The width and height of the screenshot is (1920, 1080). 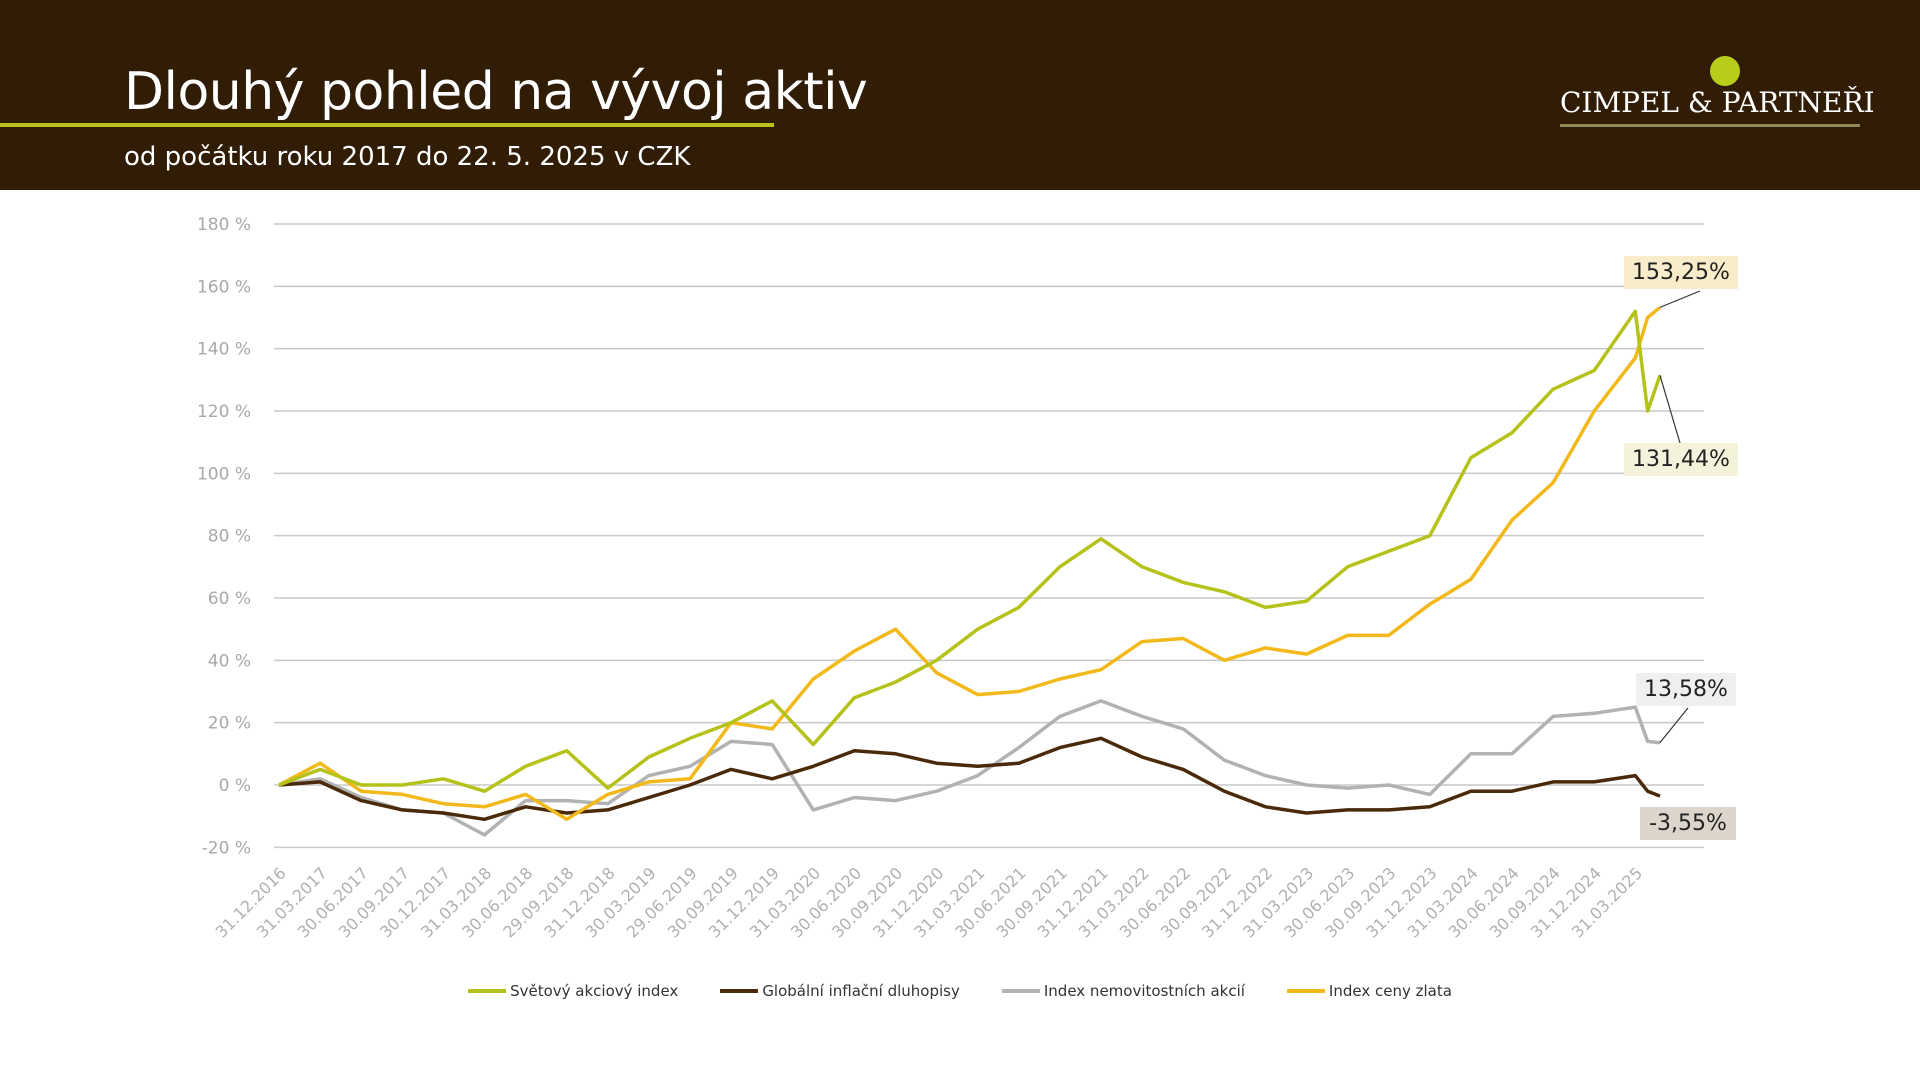 I want to click on y-tick-label: -20 %, so click(x=226, y=848).